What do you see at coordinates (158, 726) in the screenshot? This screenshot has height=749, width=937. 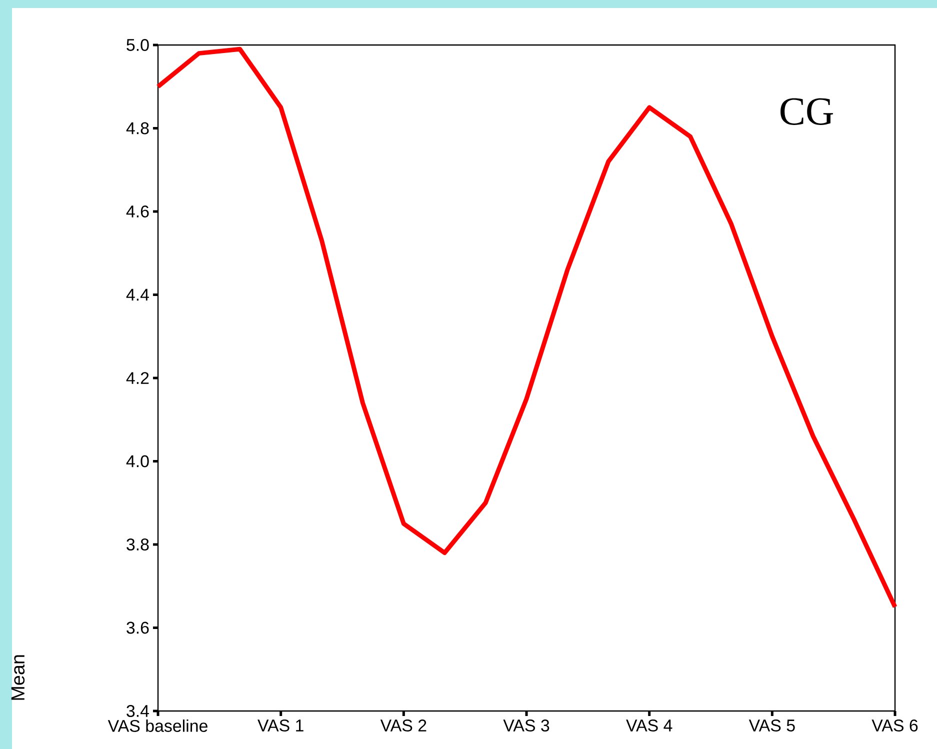 I see `x-tick-label: VAS baseline` at bounding box center [158, 726].